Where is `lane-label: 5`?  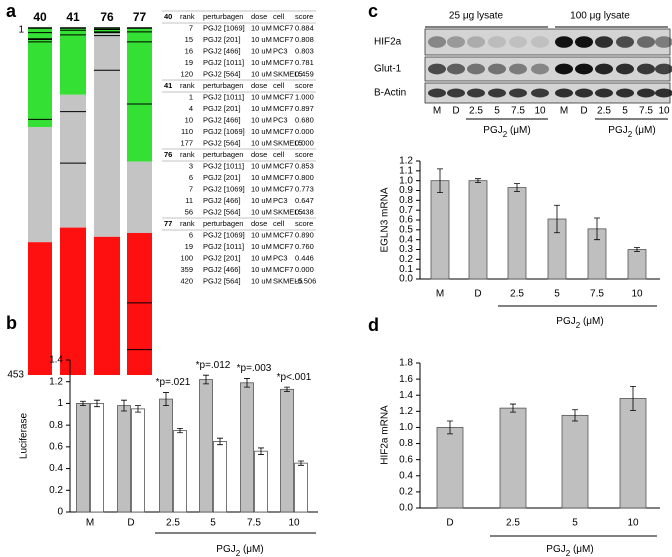 lane-label: 5 is located at coordinates (625, 111).